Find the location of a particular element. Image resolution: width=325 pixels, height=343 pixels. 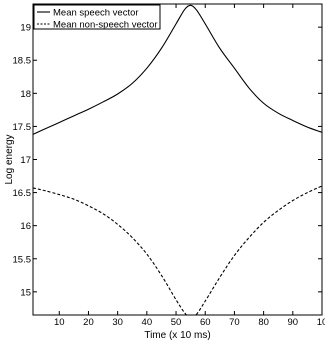

x-tick-label: 50 is located at coordinates (176, 322).